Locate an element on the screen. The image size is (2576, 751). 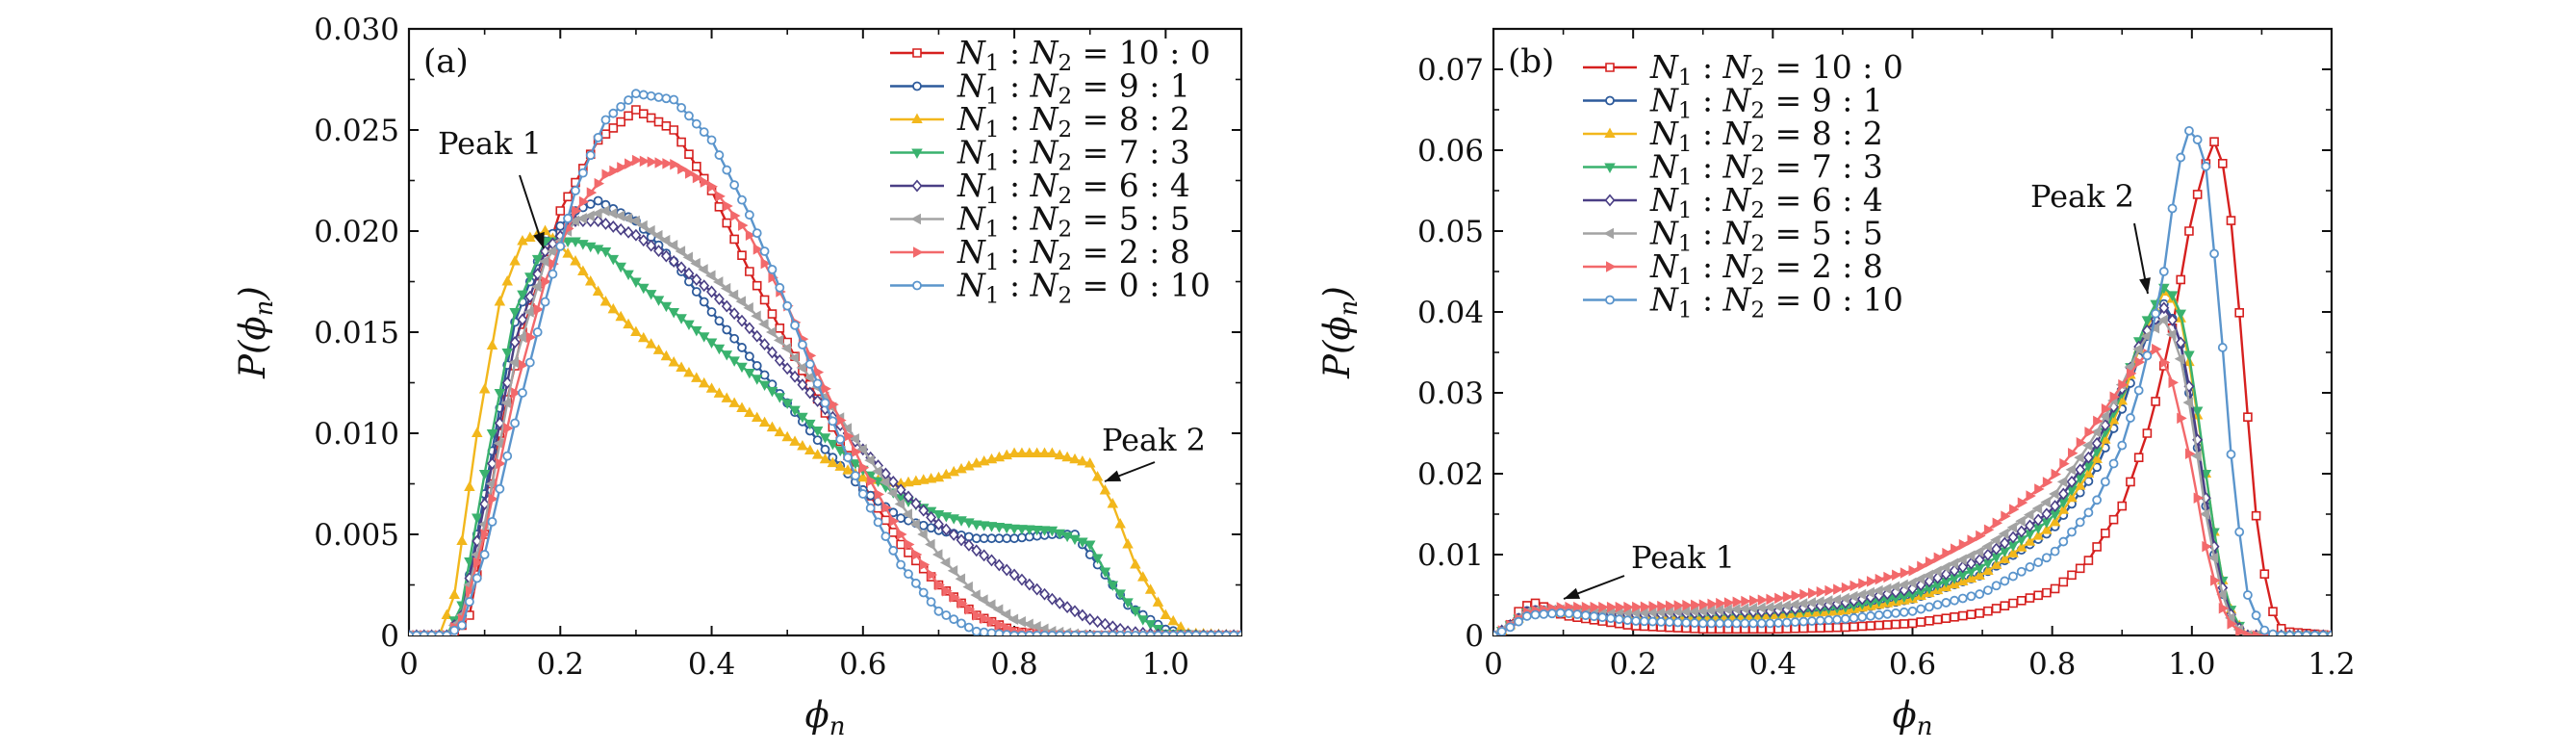
legend-label: N1 : N2 = 9 : 1 is located at coordinates (1073, 88).